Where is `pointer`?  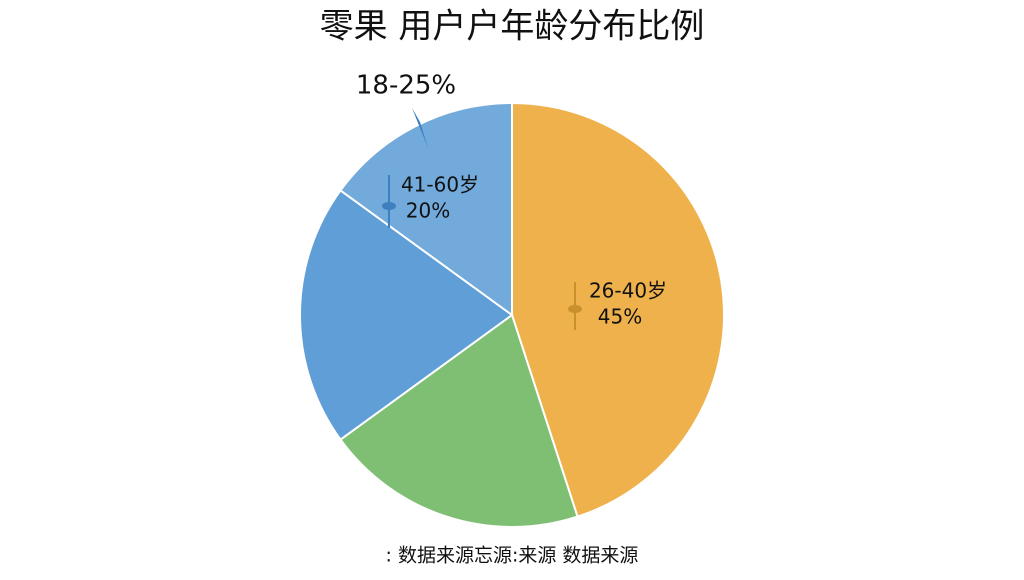
pointer is located at coordinates (420, 128).